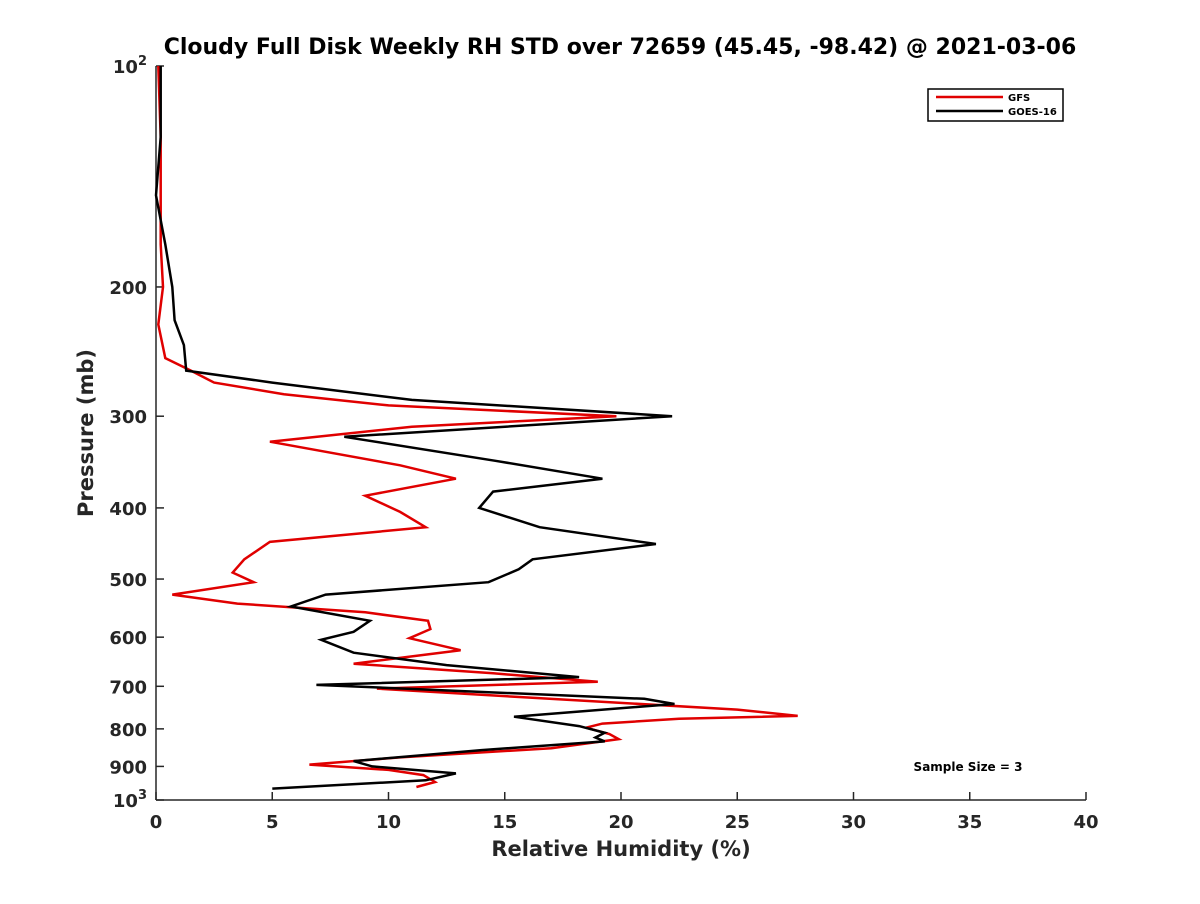  I want to click on x-tick-label: 35, so click(969, 822).